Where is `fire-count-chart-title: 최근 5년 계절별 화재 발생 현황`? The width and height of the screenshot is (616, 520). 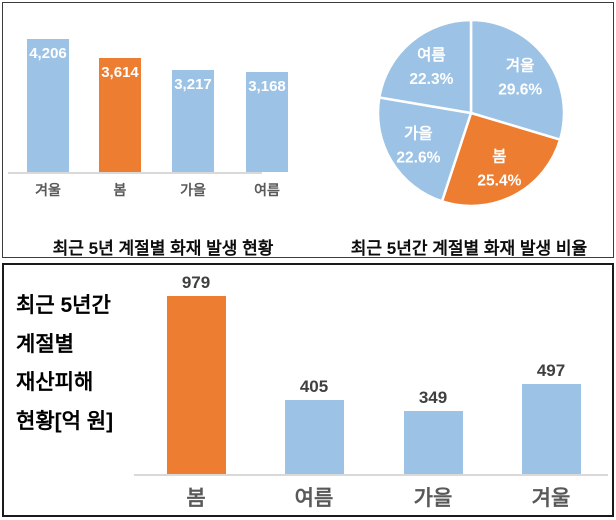 fire-count-chart-title: 최근 5년 계절별 화재 발생 현황 is located at coordinates (163, 248).